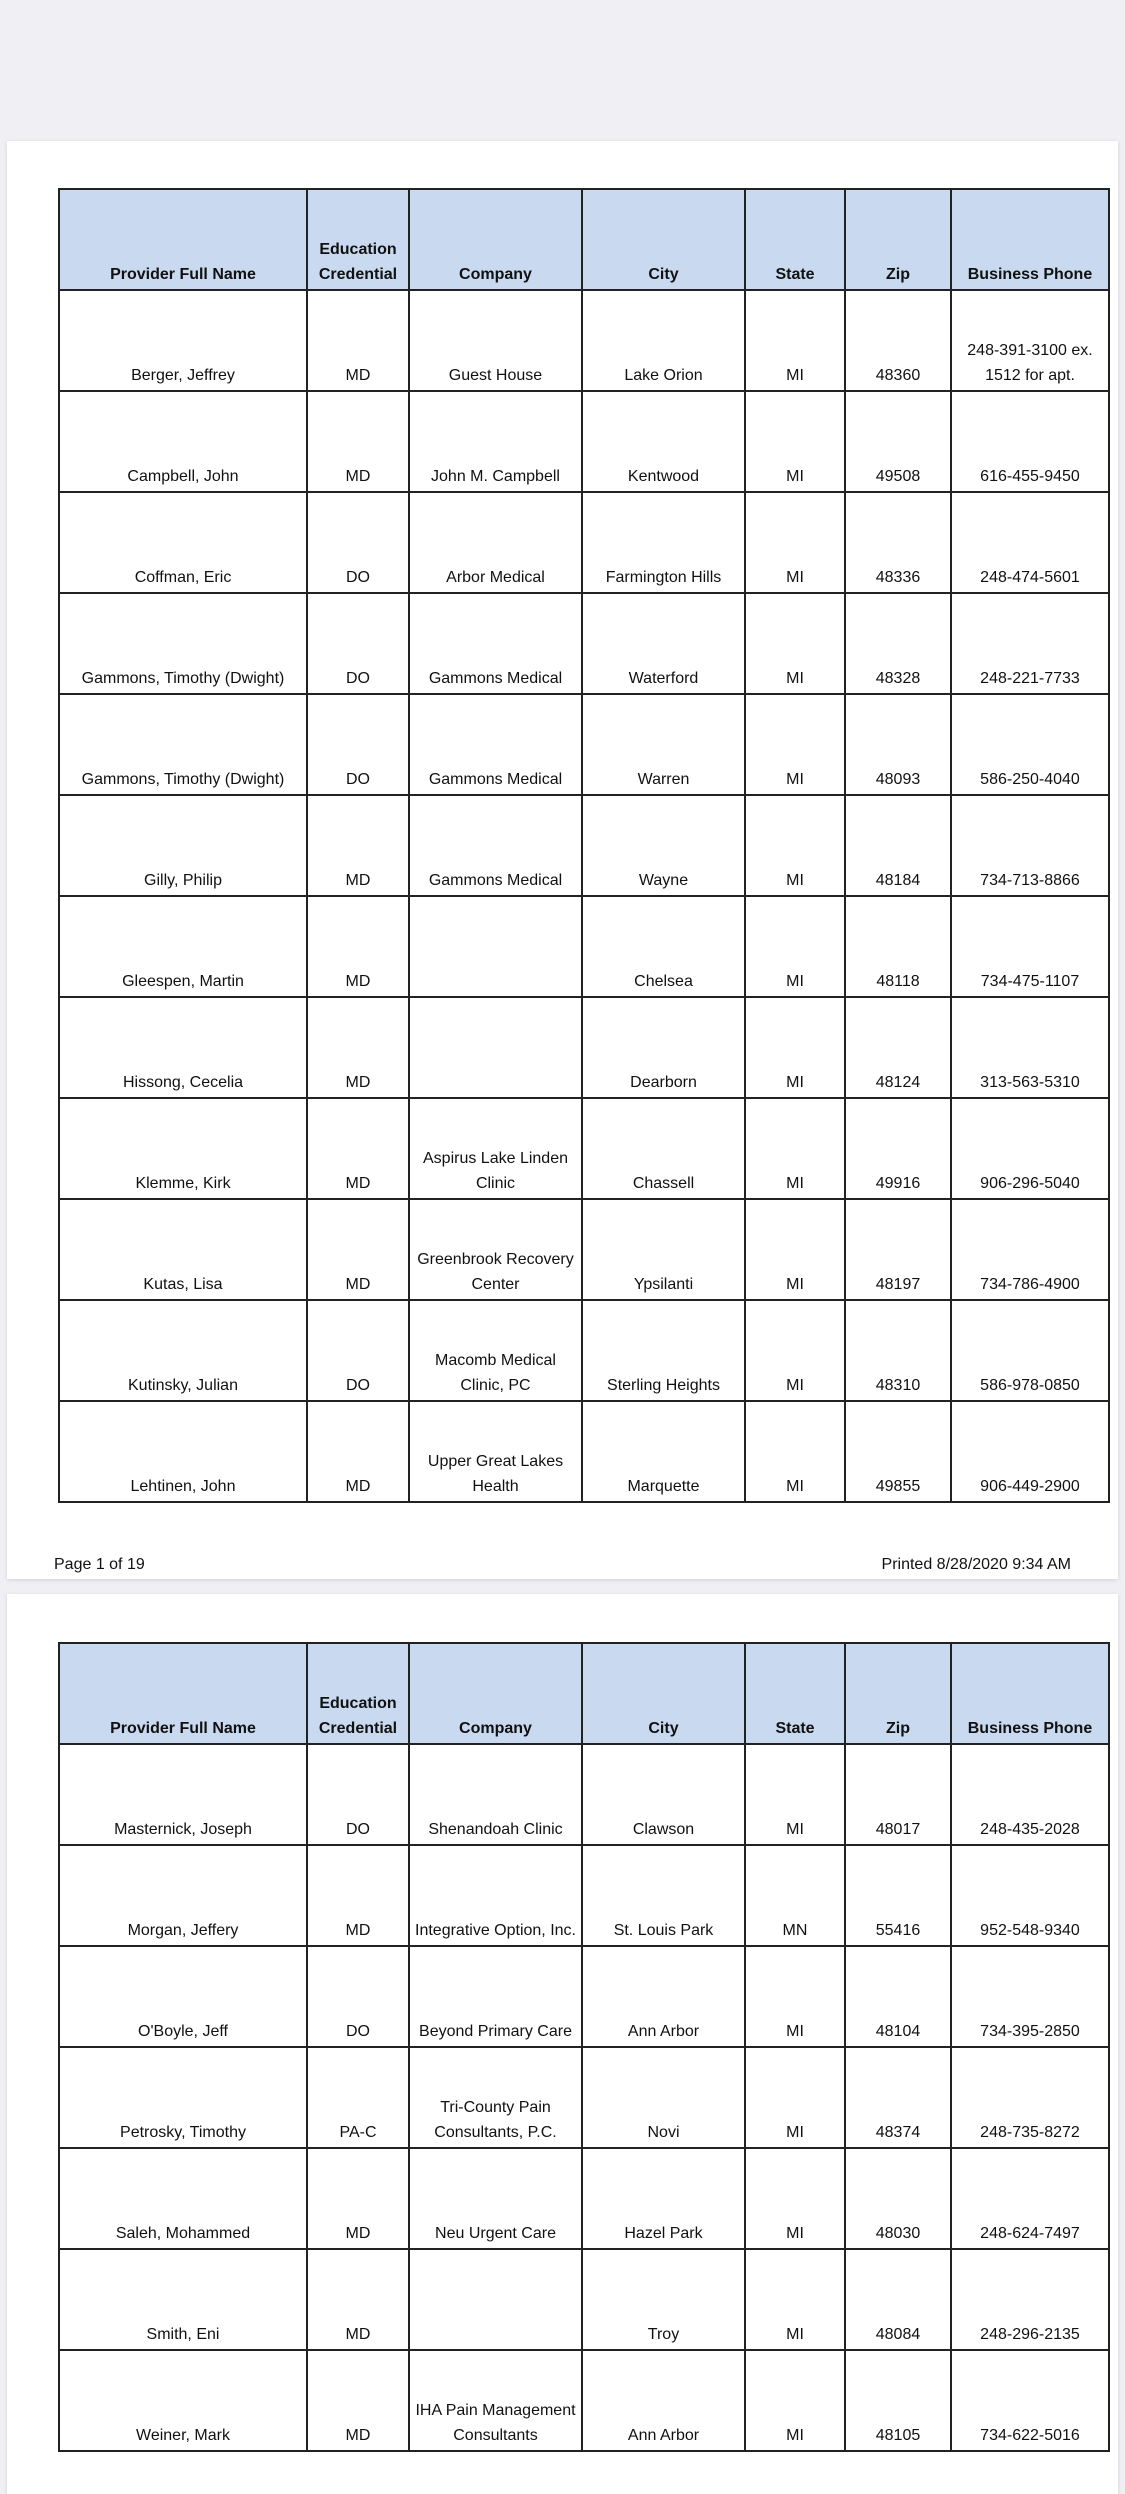 The image size is (1125, 2494). What do you see at coordinates (1030, 1148) in the screenshot?
I see `cell-business-phone: 906-296-5040` at bounding box center [1030, 1148].